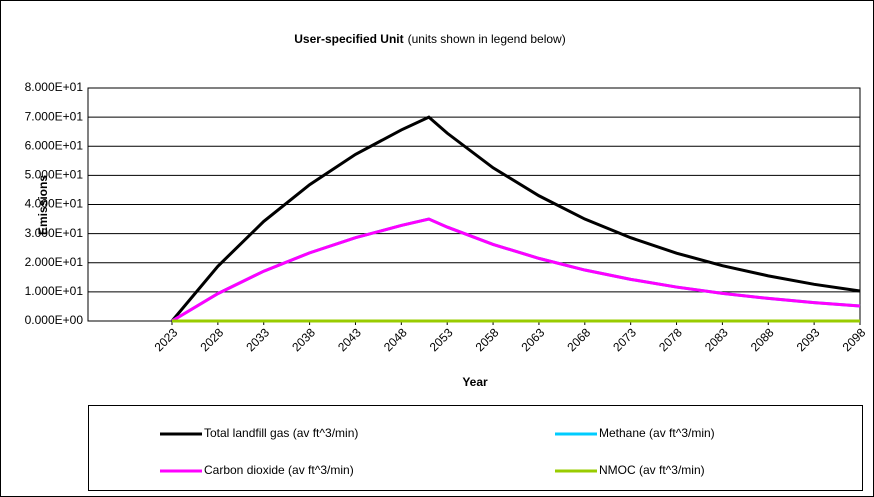  Describe the element at coordinates (54, 320) in the screenshot. I see `y-tick-label: 0.000E+00` at that location.